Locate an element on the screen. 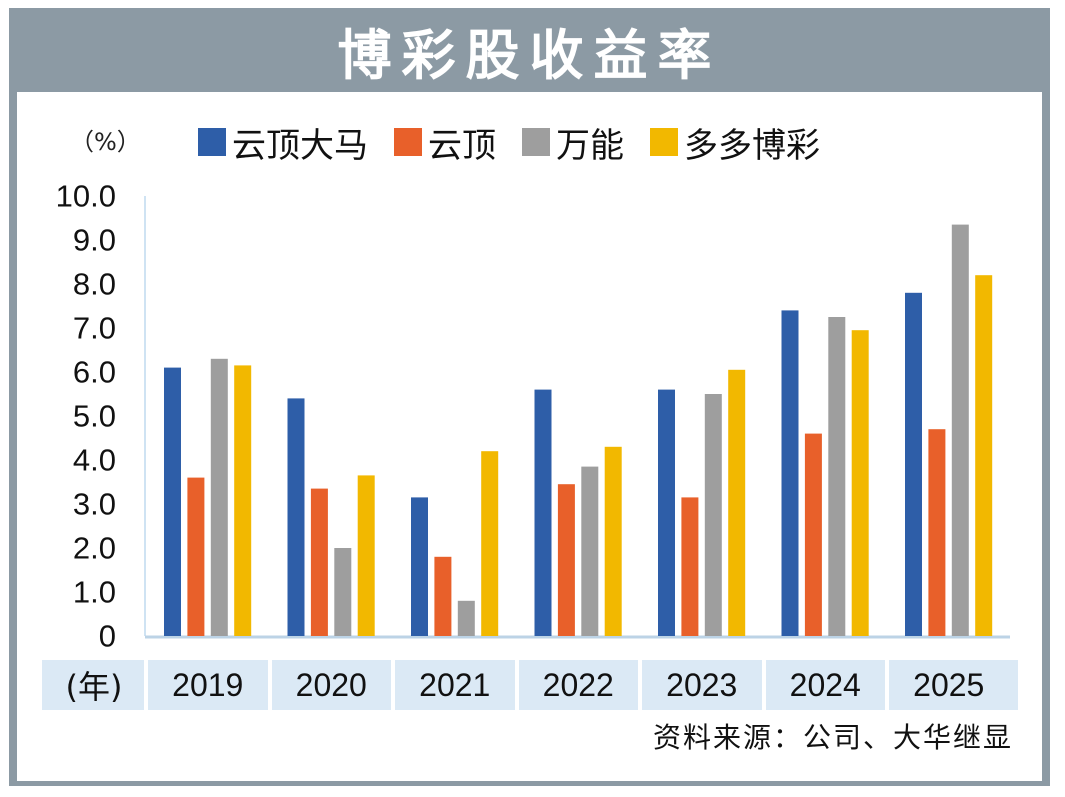  y-tick-label: 5.0 is located at coordinates (94, 416).